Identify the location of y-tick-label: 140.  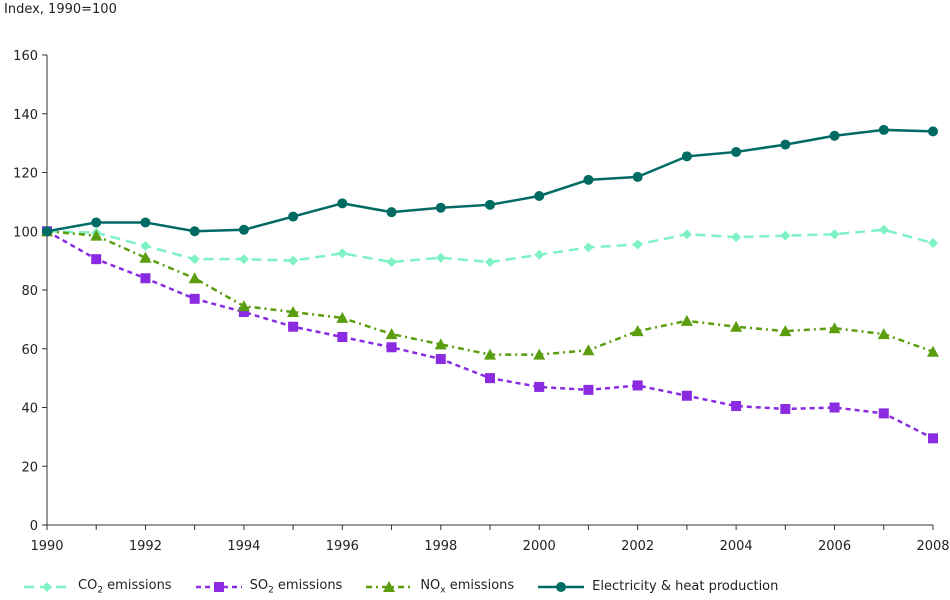
(25, 115).